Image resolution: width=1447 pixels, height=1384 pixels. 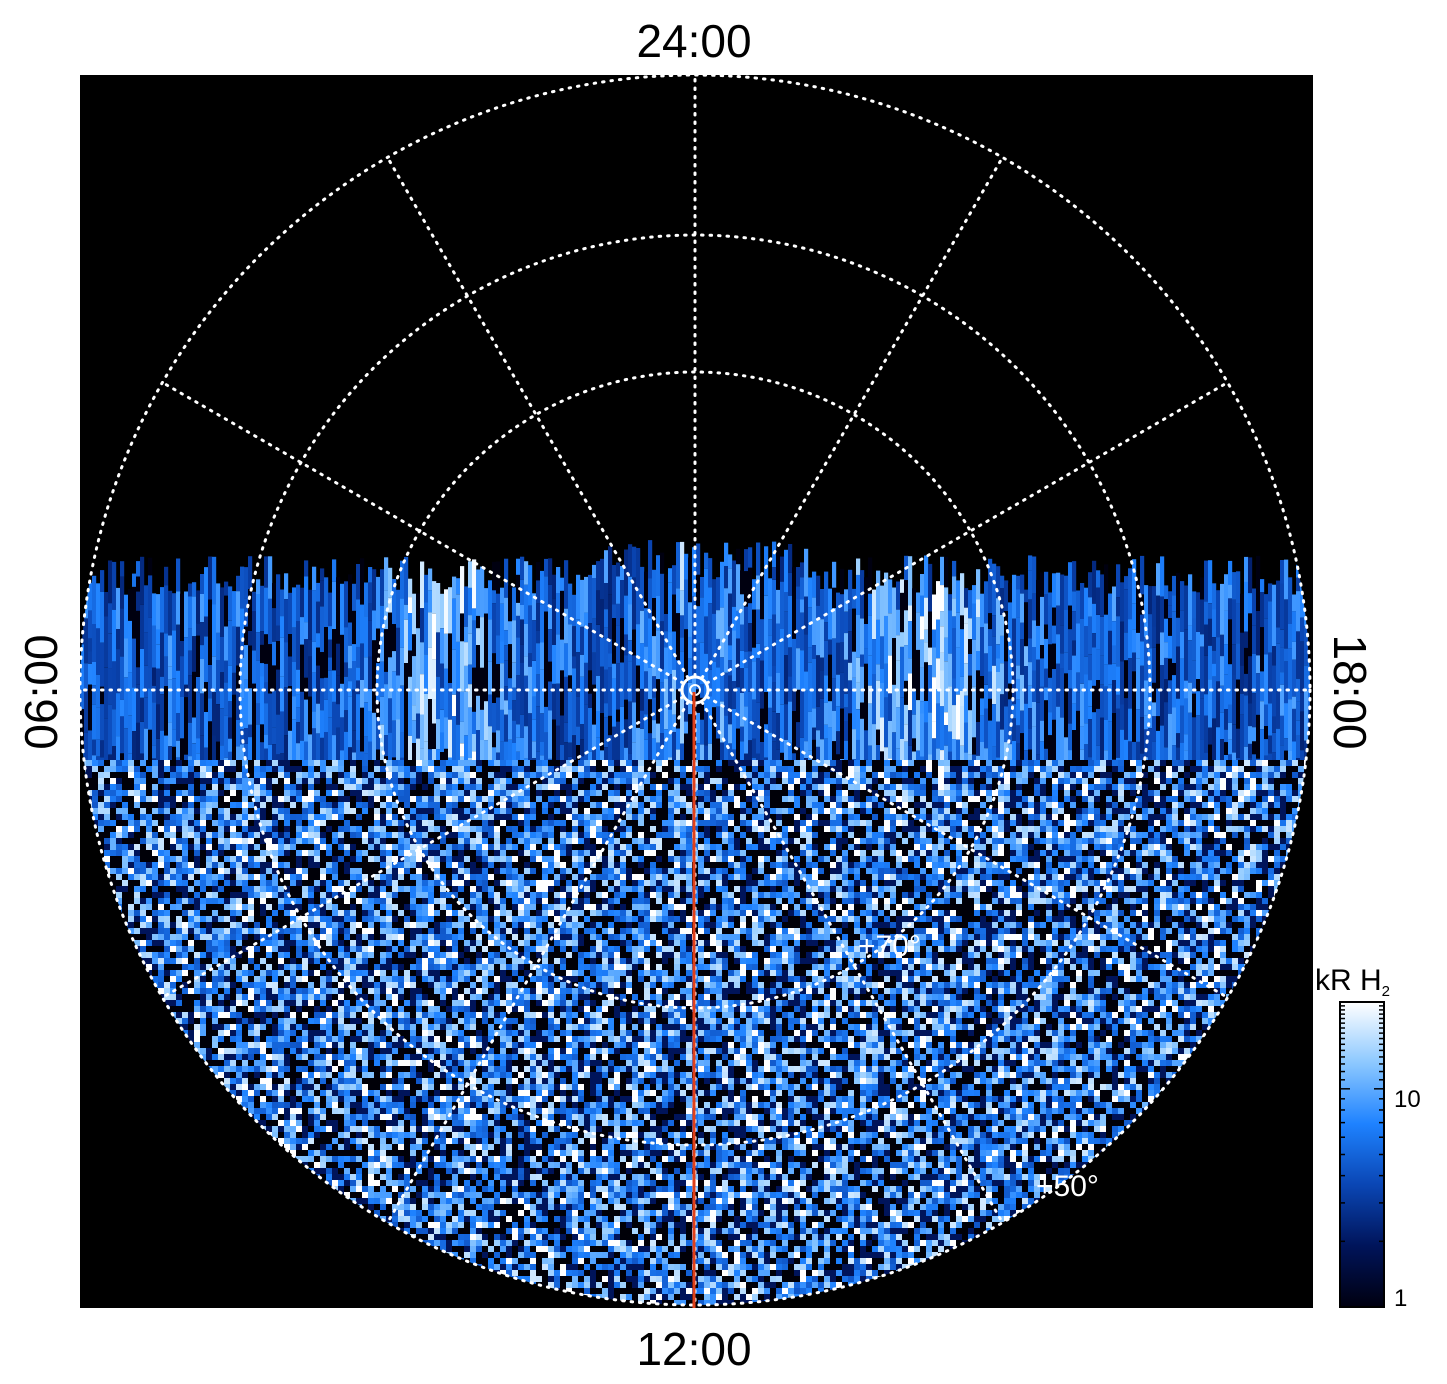 What do you see at coordinates (693, 41) in the screenshot?
I see `local-time-label-top: 24:00` at bounding box center [693, 41].